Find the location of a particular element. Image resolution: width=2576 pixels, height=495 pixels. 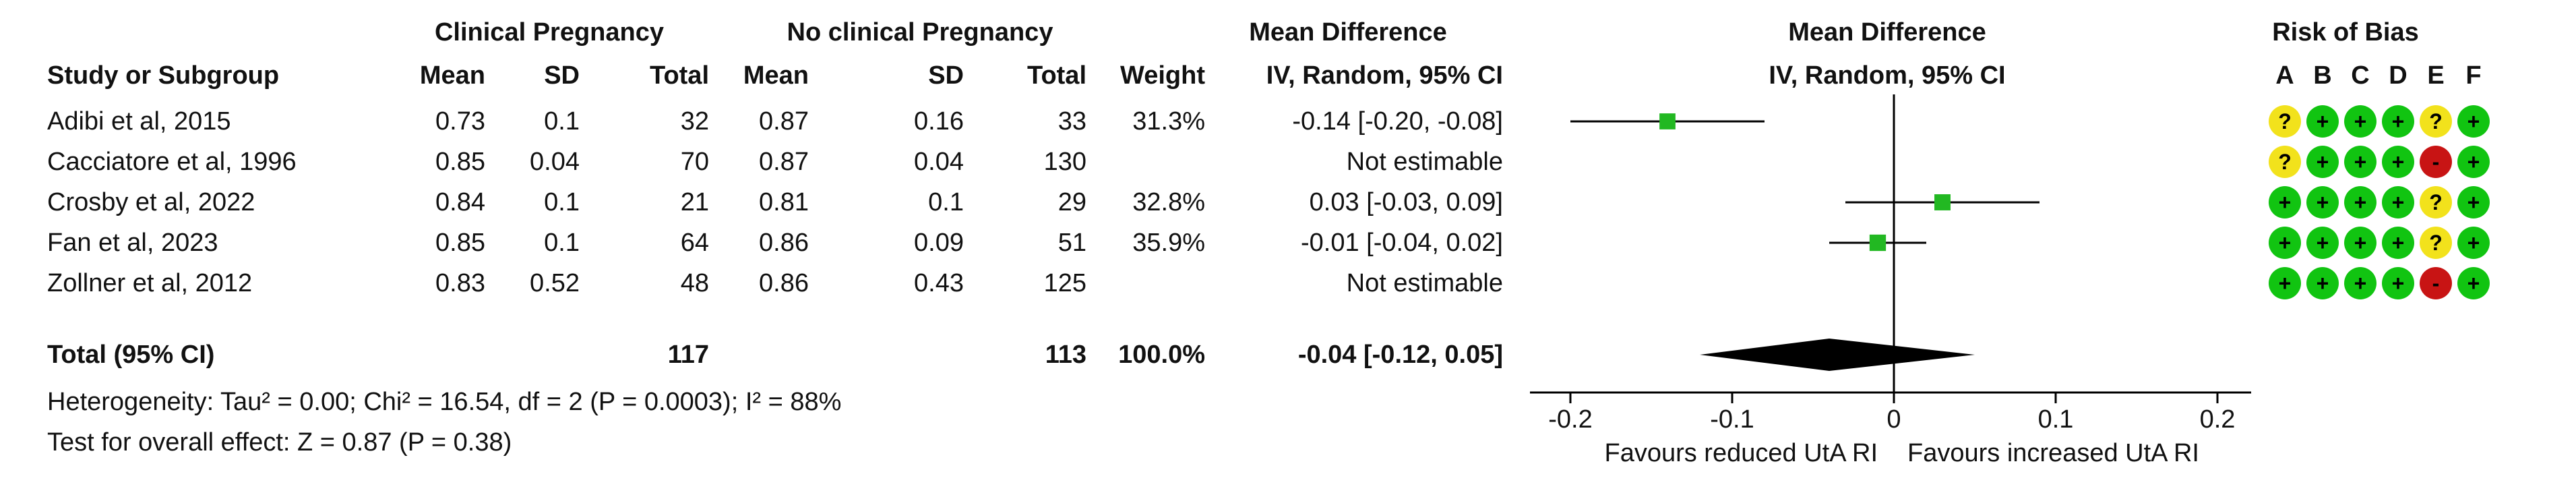

weight-cell: 31.3% is located at coordinates (1169, 121).